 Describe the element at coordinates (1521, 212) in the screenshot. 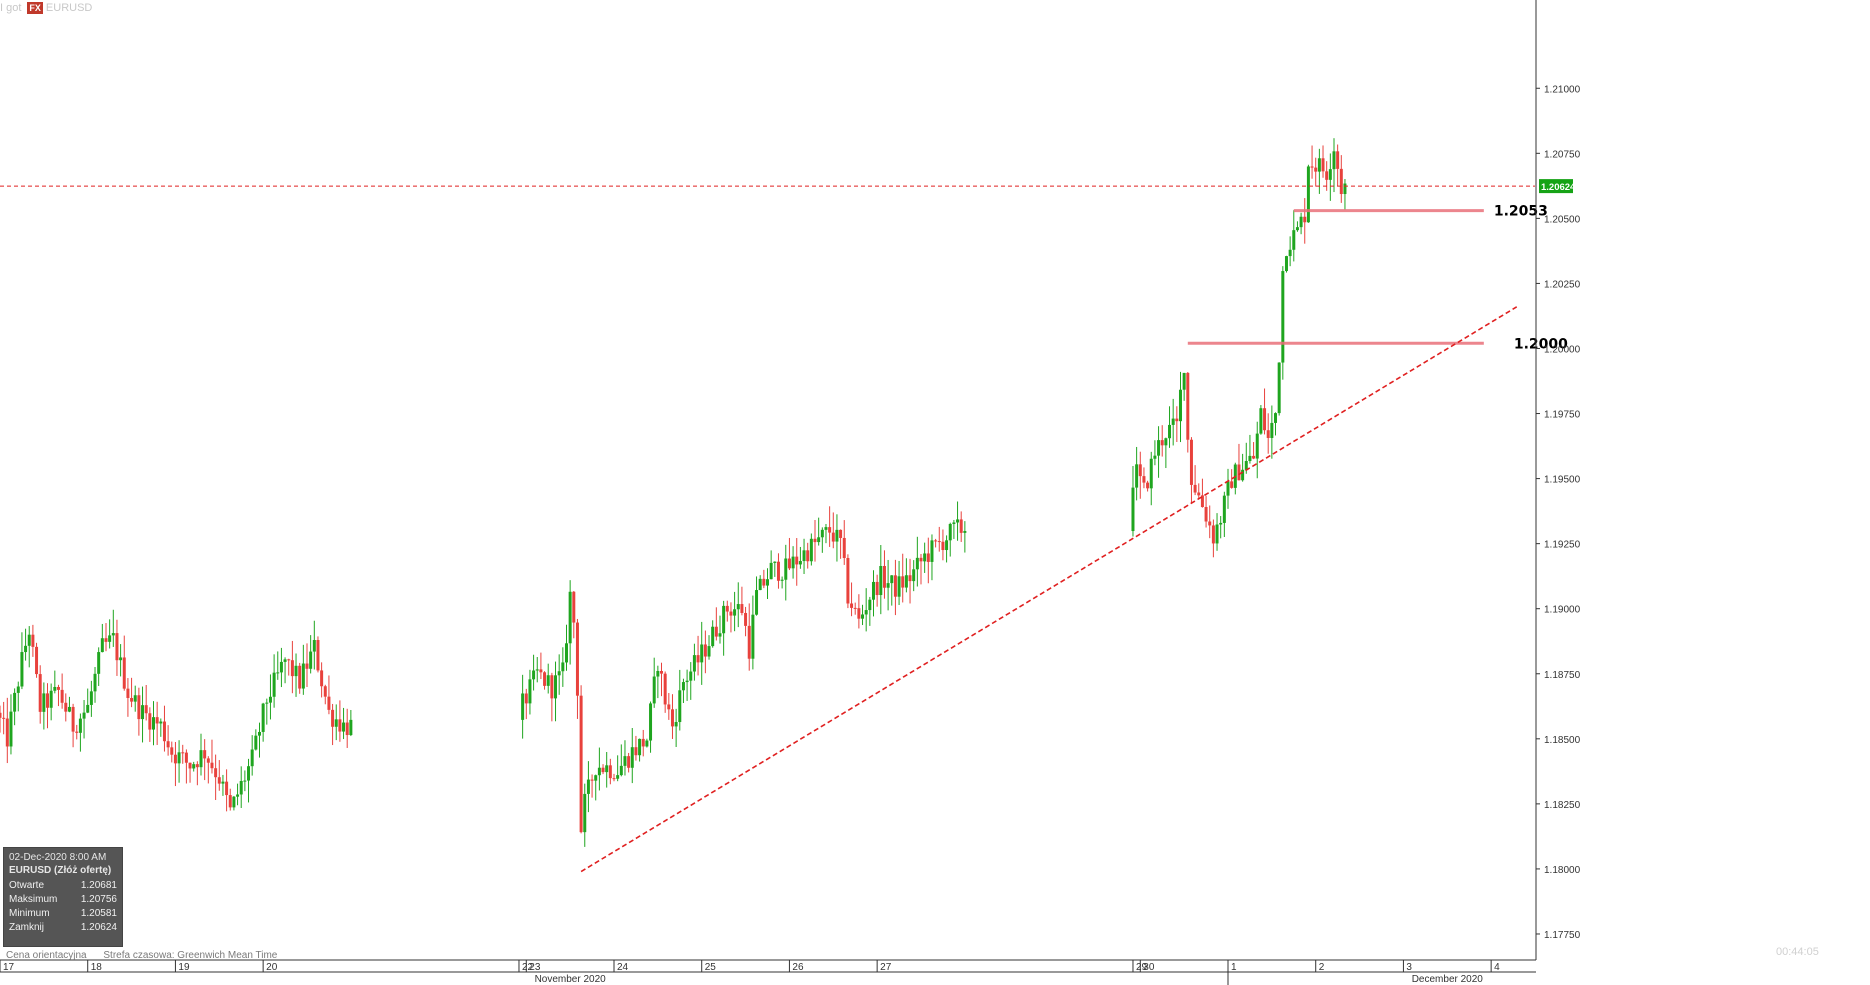

I see `level-label: 1.2053` at that location.